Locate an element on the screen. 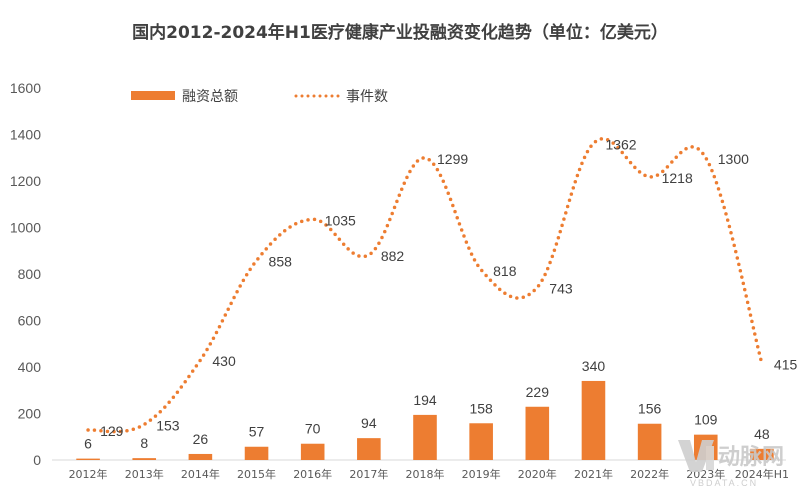 This screenshot has width=800, height=496. legend-label-bar: 融资总额 is located at coordinates (210, 97).